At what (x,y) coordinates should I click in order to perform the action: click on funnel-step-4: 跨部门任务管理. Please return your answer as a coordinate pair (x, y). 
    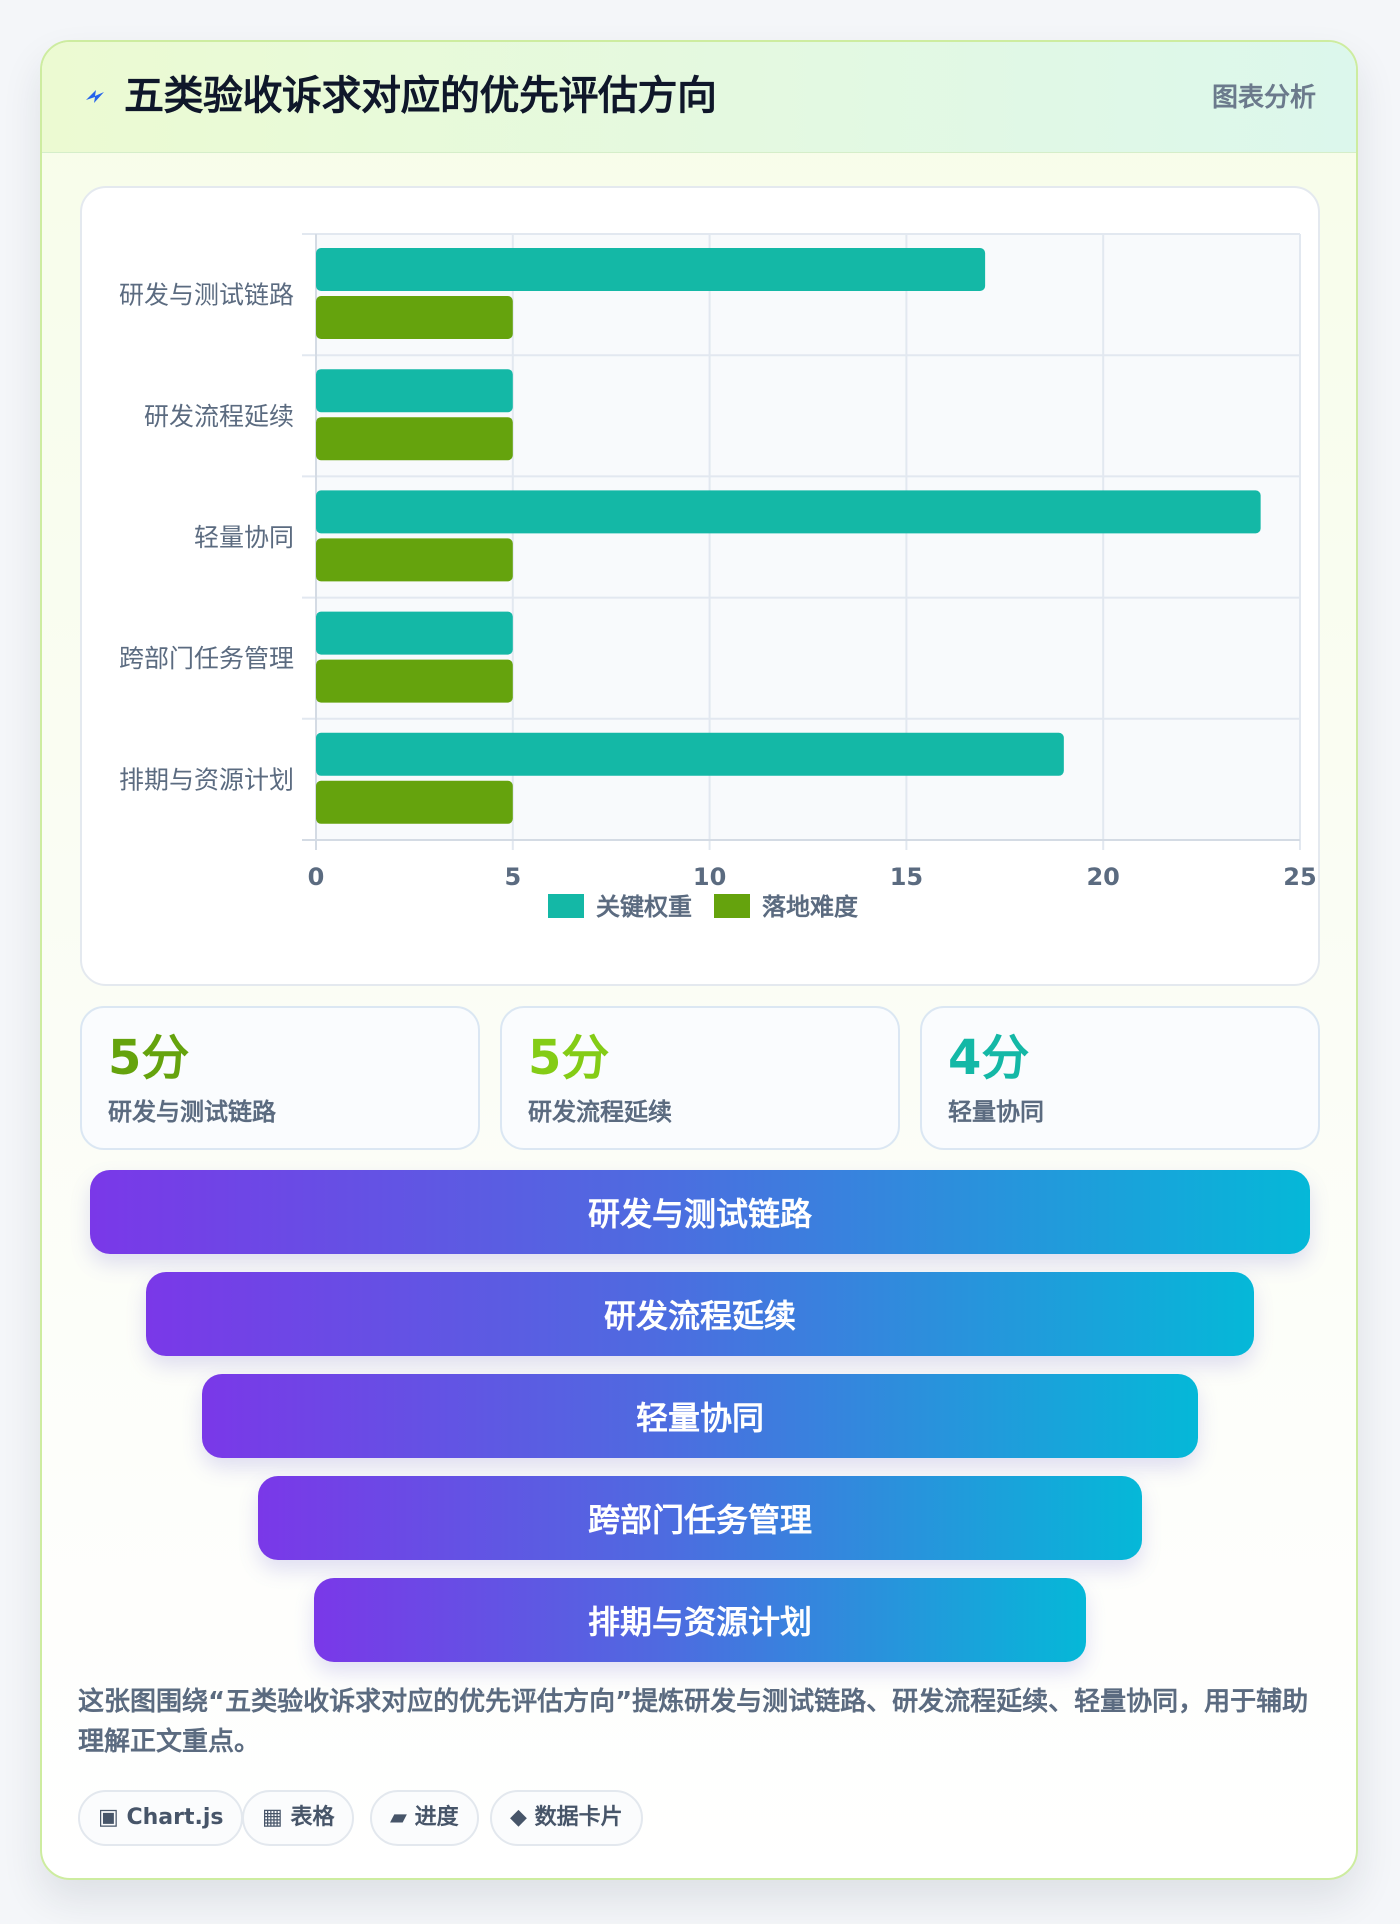
    Looking at the image, I should click on (700, 1518).